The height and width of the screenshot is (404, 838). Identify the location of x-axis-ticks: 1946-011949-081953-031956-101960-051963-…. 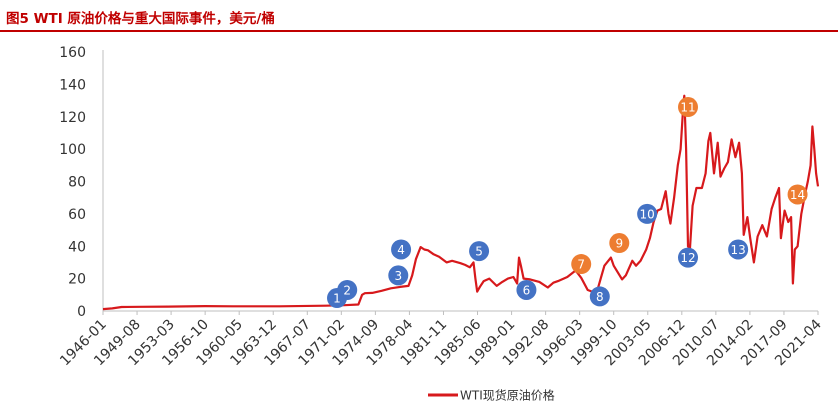
(441, 340).